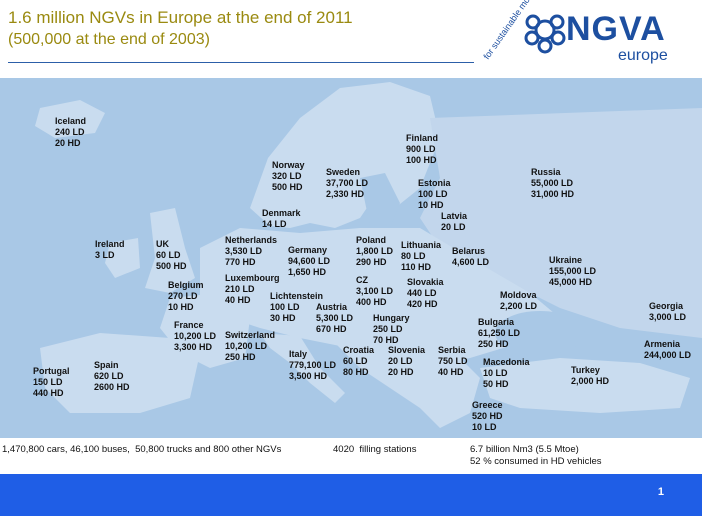 This screenshot has height=516, width=702. I want to click on country-label-belgium: Belgium 270 LD 10 HD, so click(186, 296).